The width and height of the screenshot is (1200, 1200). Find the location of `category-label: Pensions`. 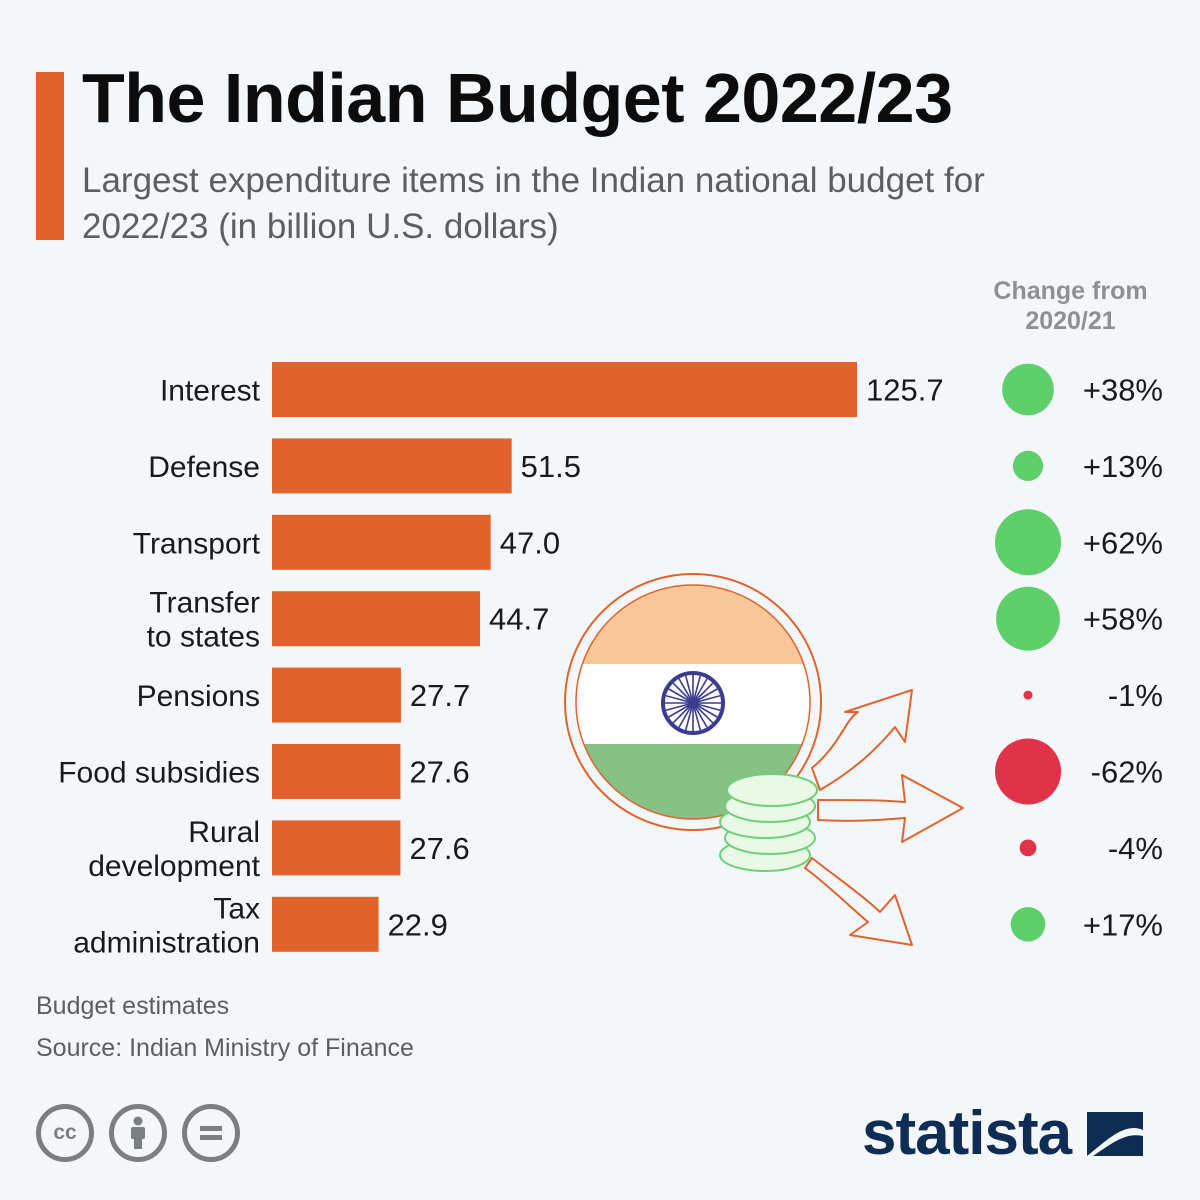

category-label: Pensions is located at coordinates (198, 696).